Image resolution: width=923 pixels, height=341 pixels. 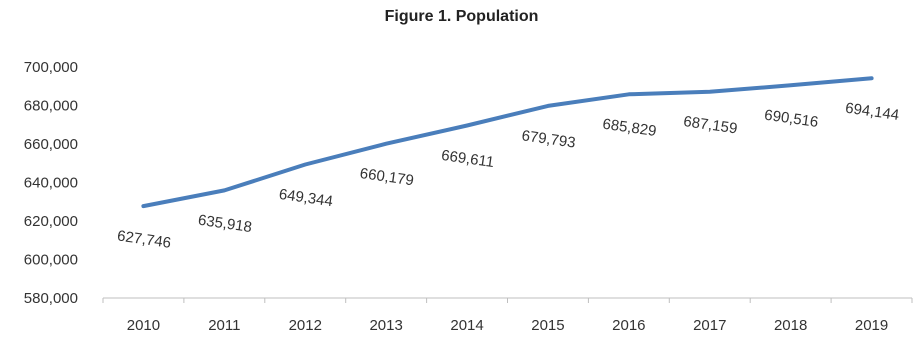 What do you see at coordinates (790, 325) in the screenshot?
I see `x-tick-label: 2018` at bounding box center [790, 325].